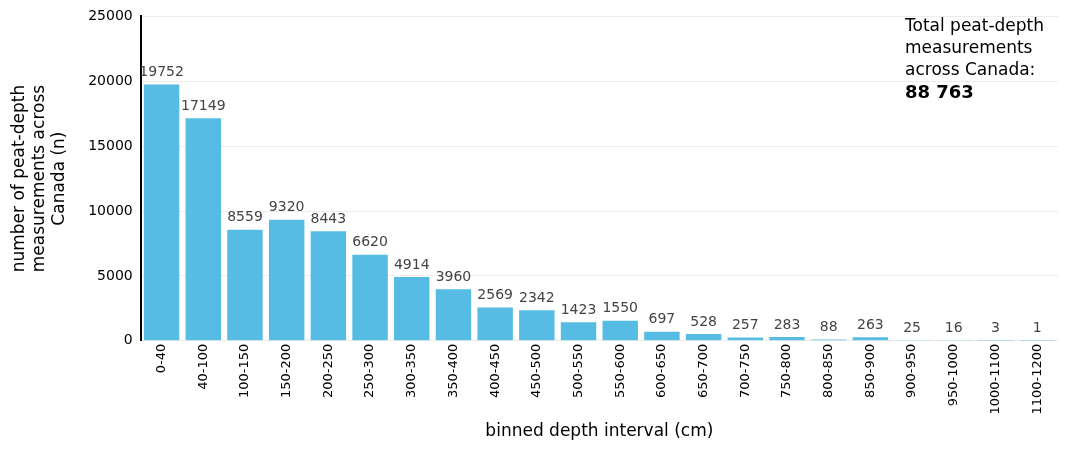 The height and width of the screenshot is (451, 1070). What do you see at coordinates (536, 371) in the screenshot?
I see `x-tick-label: 450-500` at bounding box center [536, 371].